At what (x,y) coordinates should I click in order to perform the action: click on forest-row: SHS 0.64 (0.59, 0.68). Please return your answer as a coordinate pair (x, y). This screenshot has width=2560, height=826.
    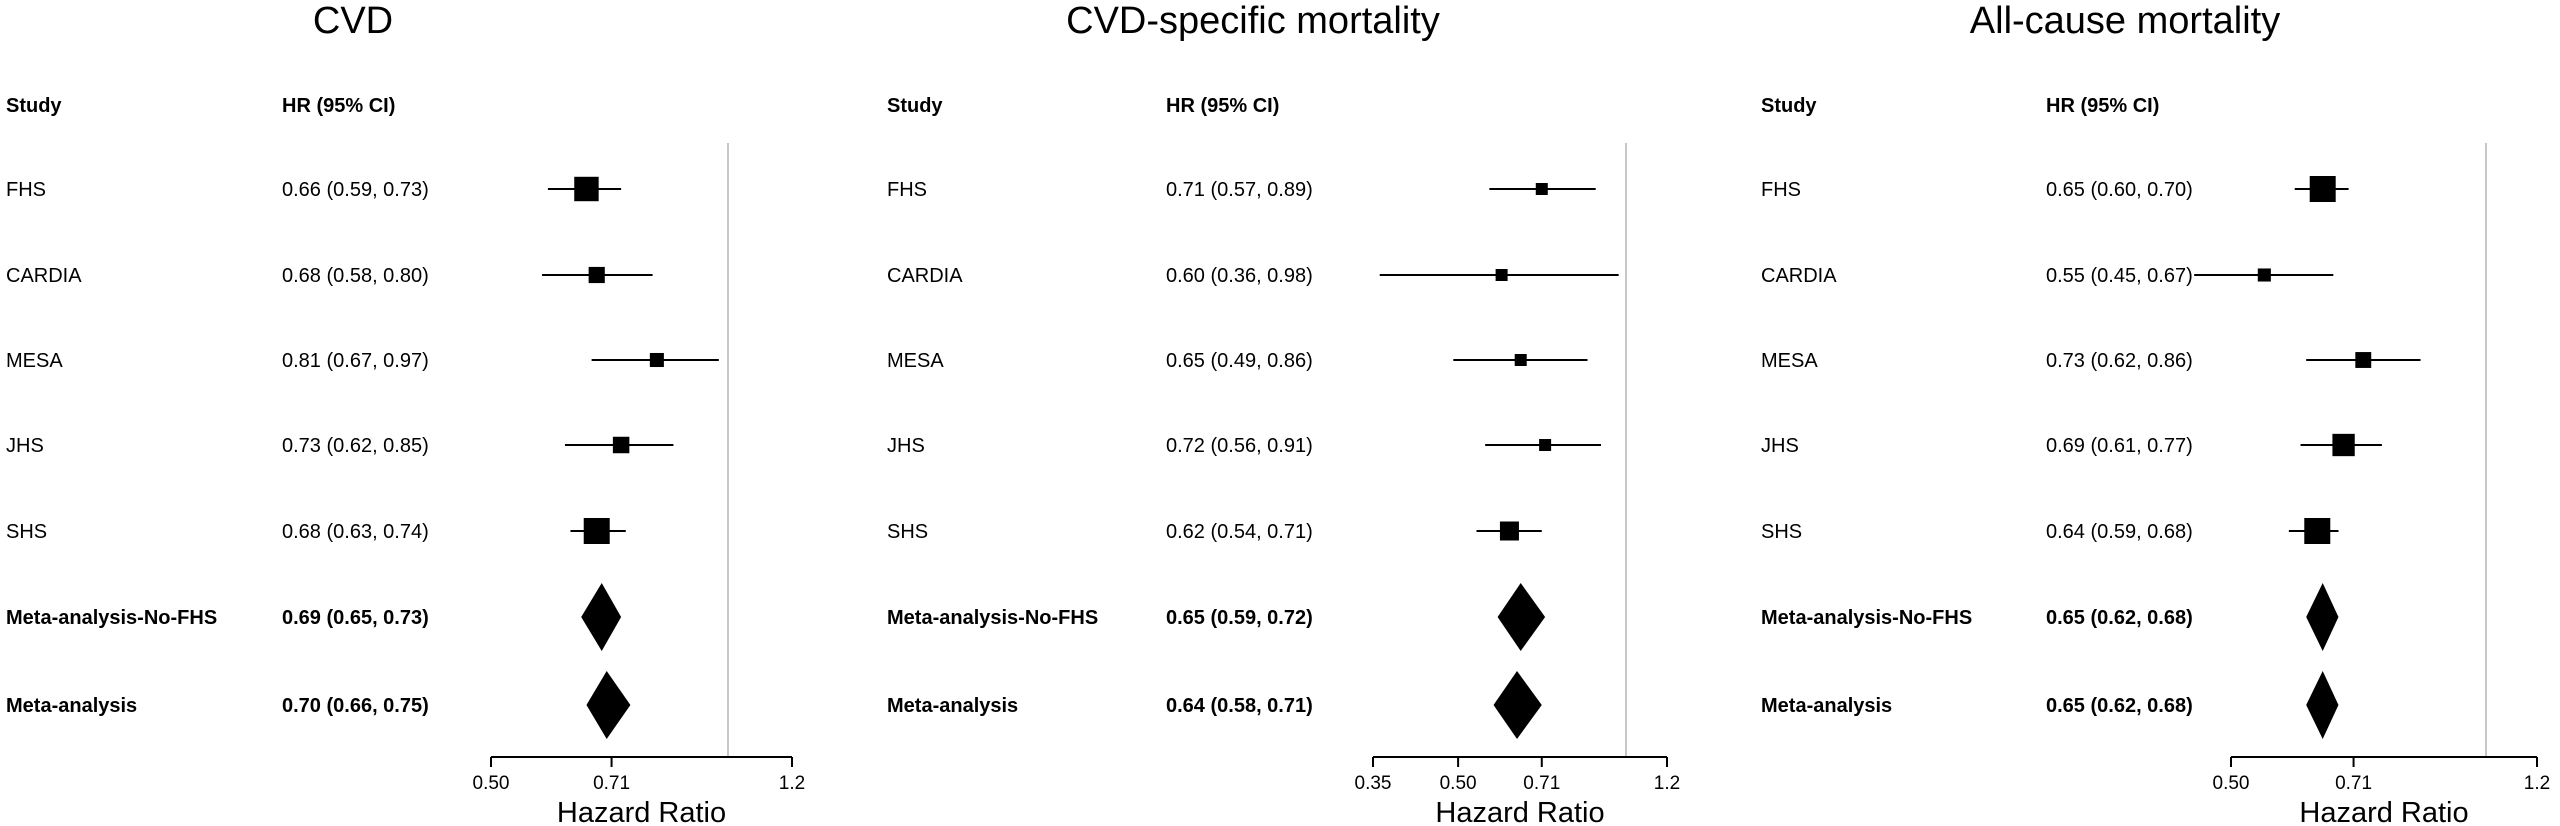
    Looking at the image, I should click on (2050, 531).